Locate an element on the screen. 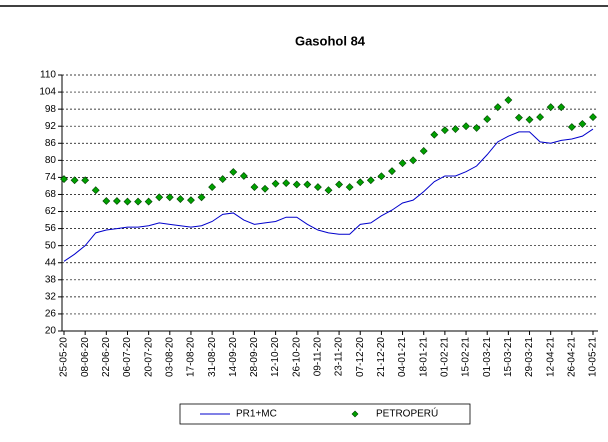 The image size is (608, 442). x-tick-label: 23-11-20 is located at coordinates (339, 357).